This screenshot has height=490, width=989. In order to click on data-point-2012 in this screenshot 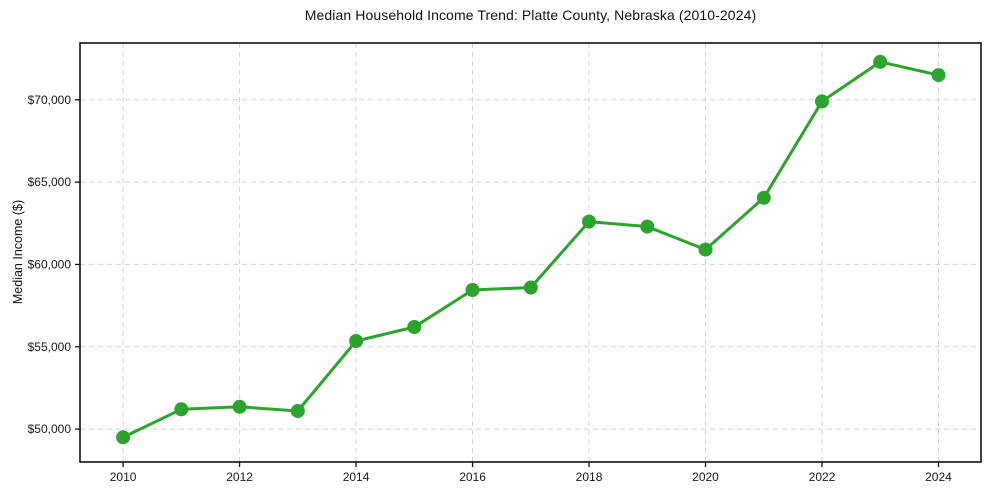, I will do `click(239, 406)`.